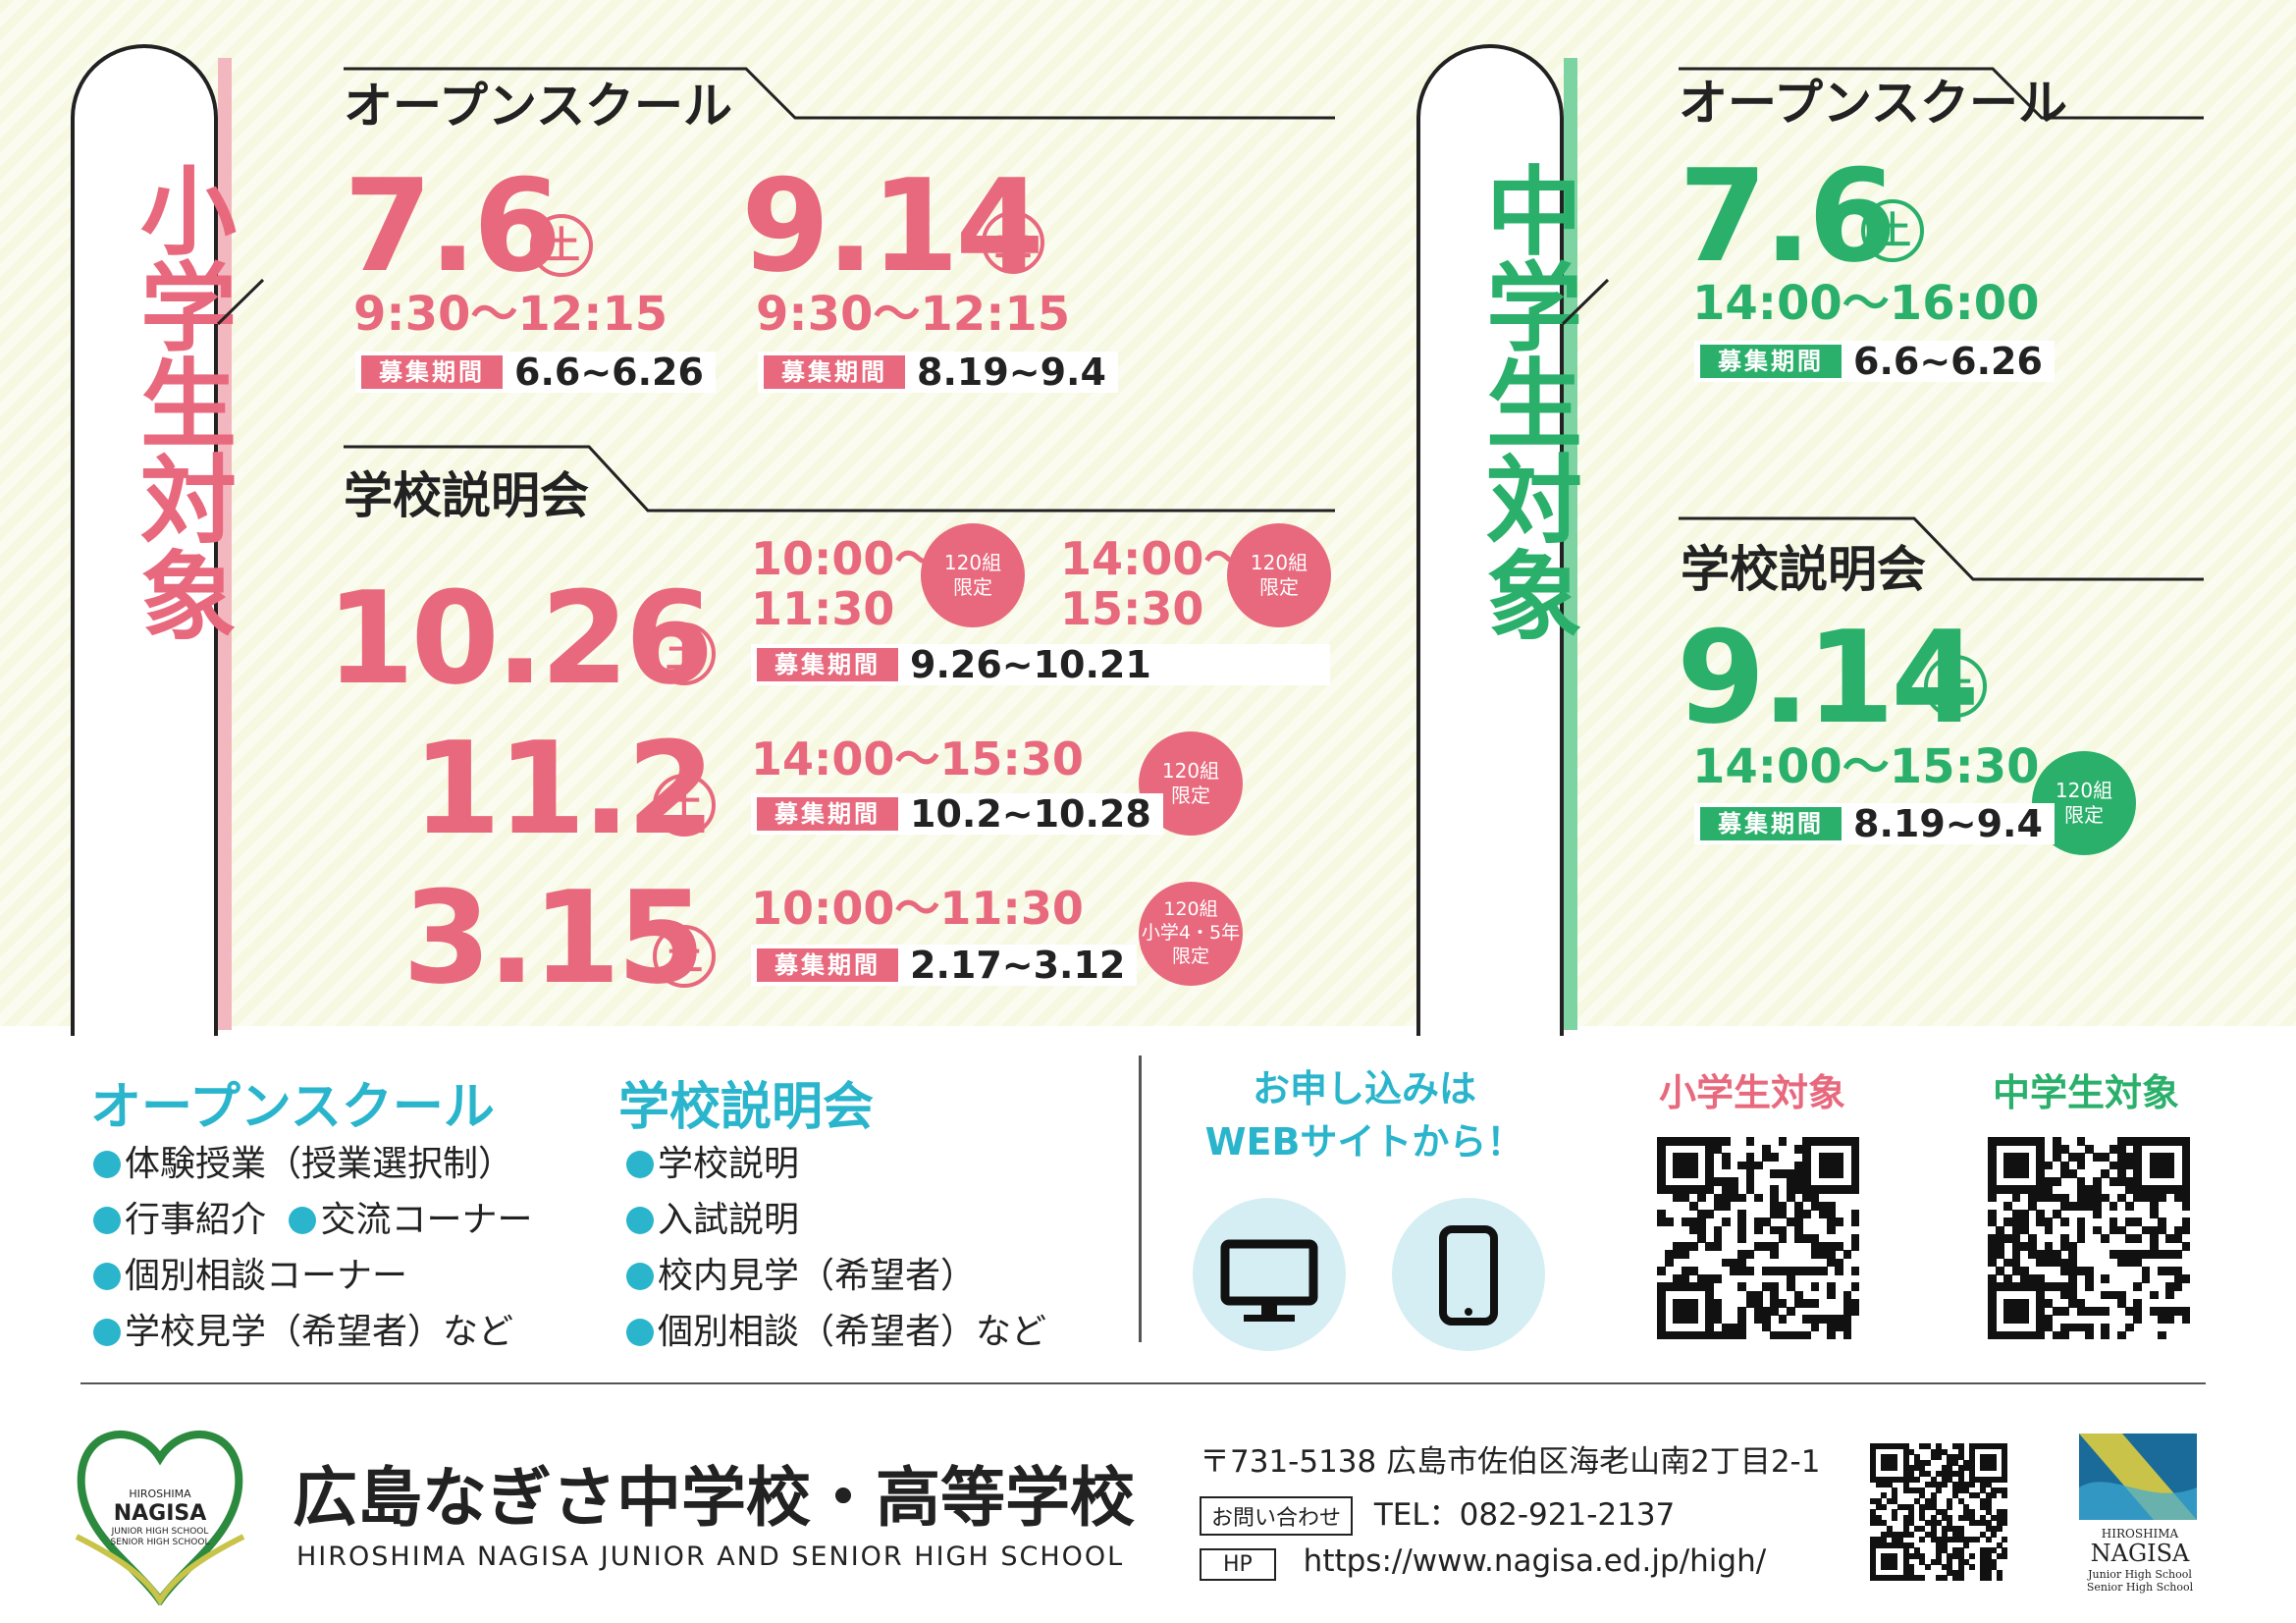 Image resolution: width=2296 pixels, height=1623 pixels. I want to click on event-date: 7.6, so click(452, 225).